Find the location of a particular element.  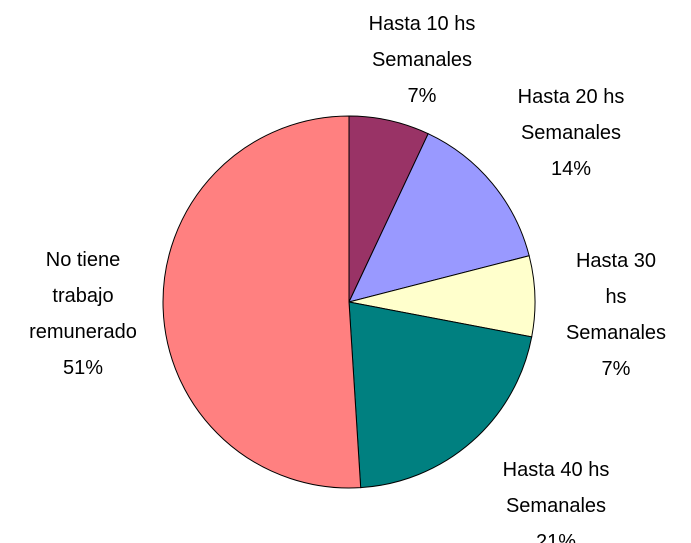

category-label: Hasta 20 hs Semanales is located at coordinates (571, 115).